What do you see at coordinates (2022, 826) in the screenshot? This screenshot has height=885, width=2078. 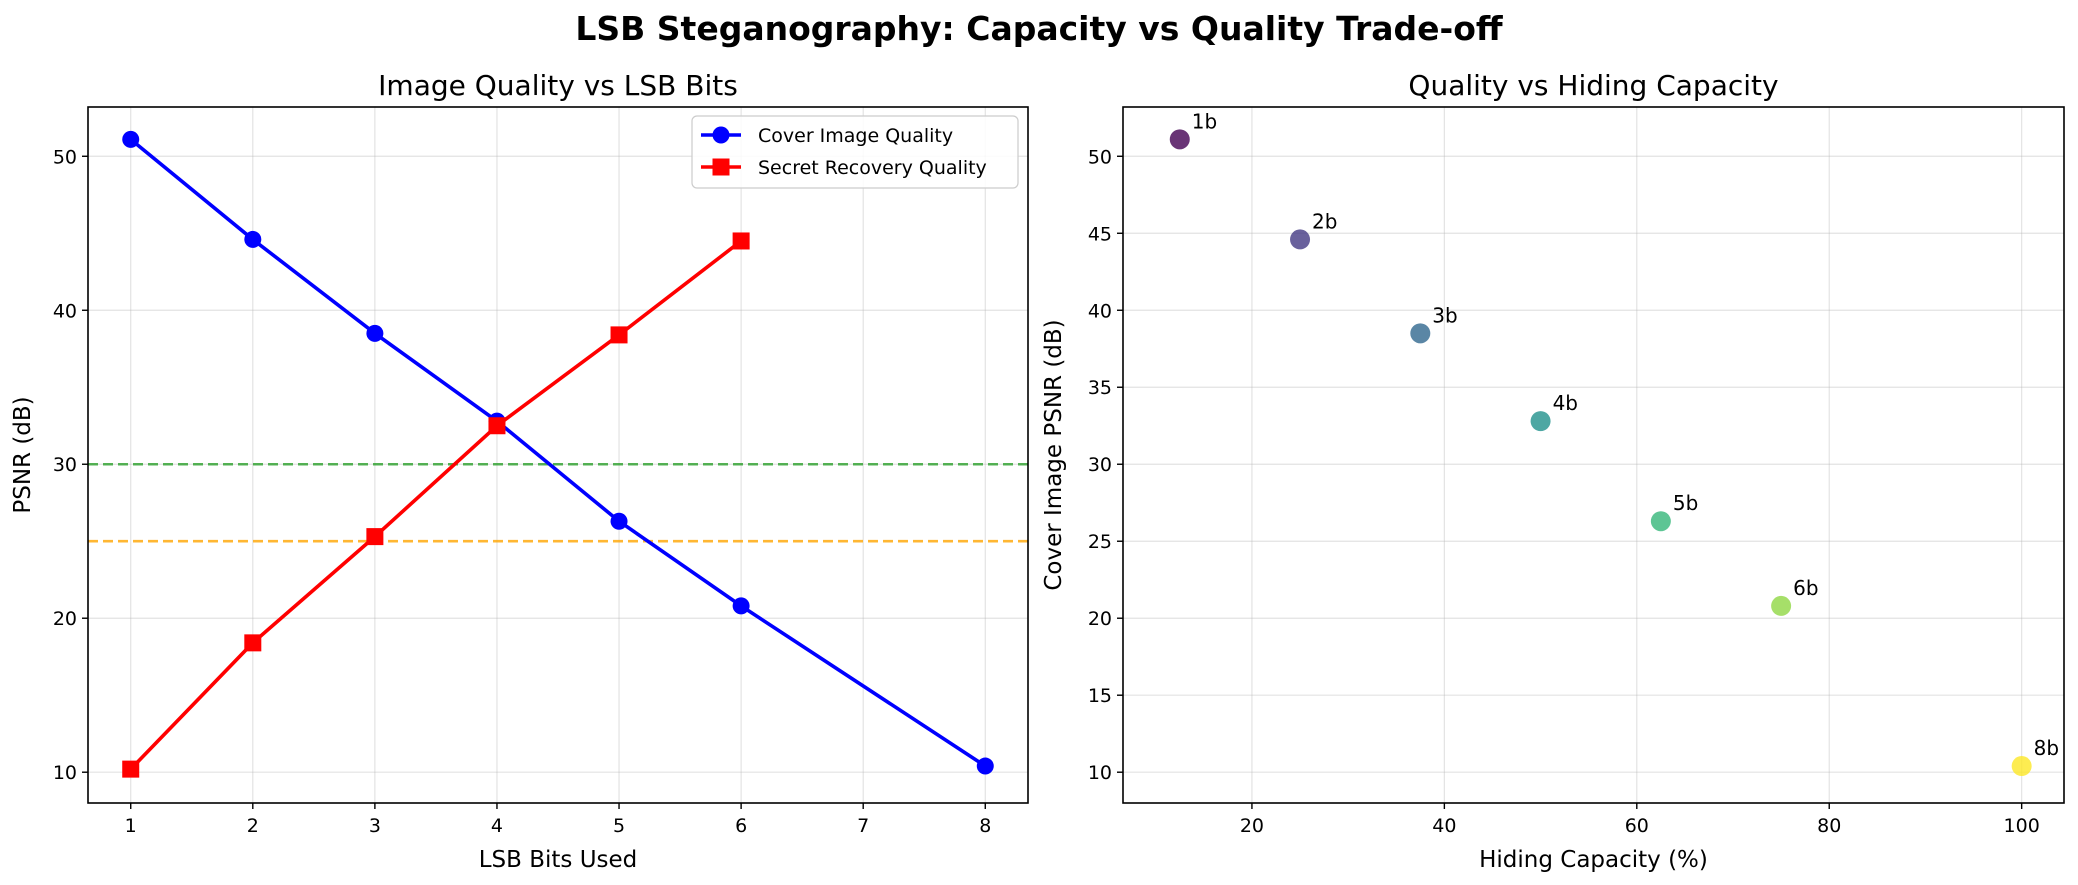 I see `x-tick-label: 100` at bounding box center [2022, 826].